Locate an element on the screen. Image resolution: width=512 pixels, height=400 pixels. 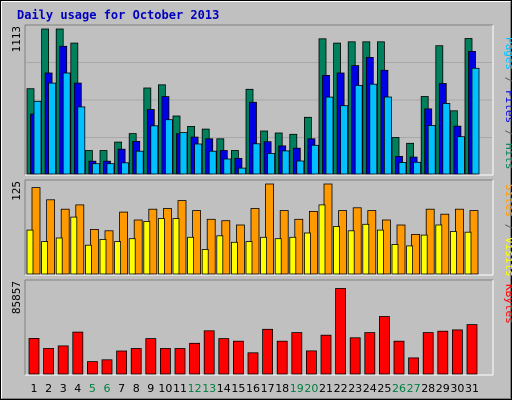
day-label-10: 10 is located at coordinates (165, 388).